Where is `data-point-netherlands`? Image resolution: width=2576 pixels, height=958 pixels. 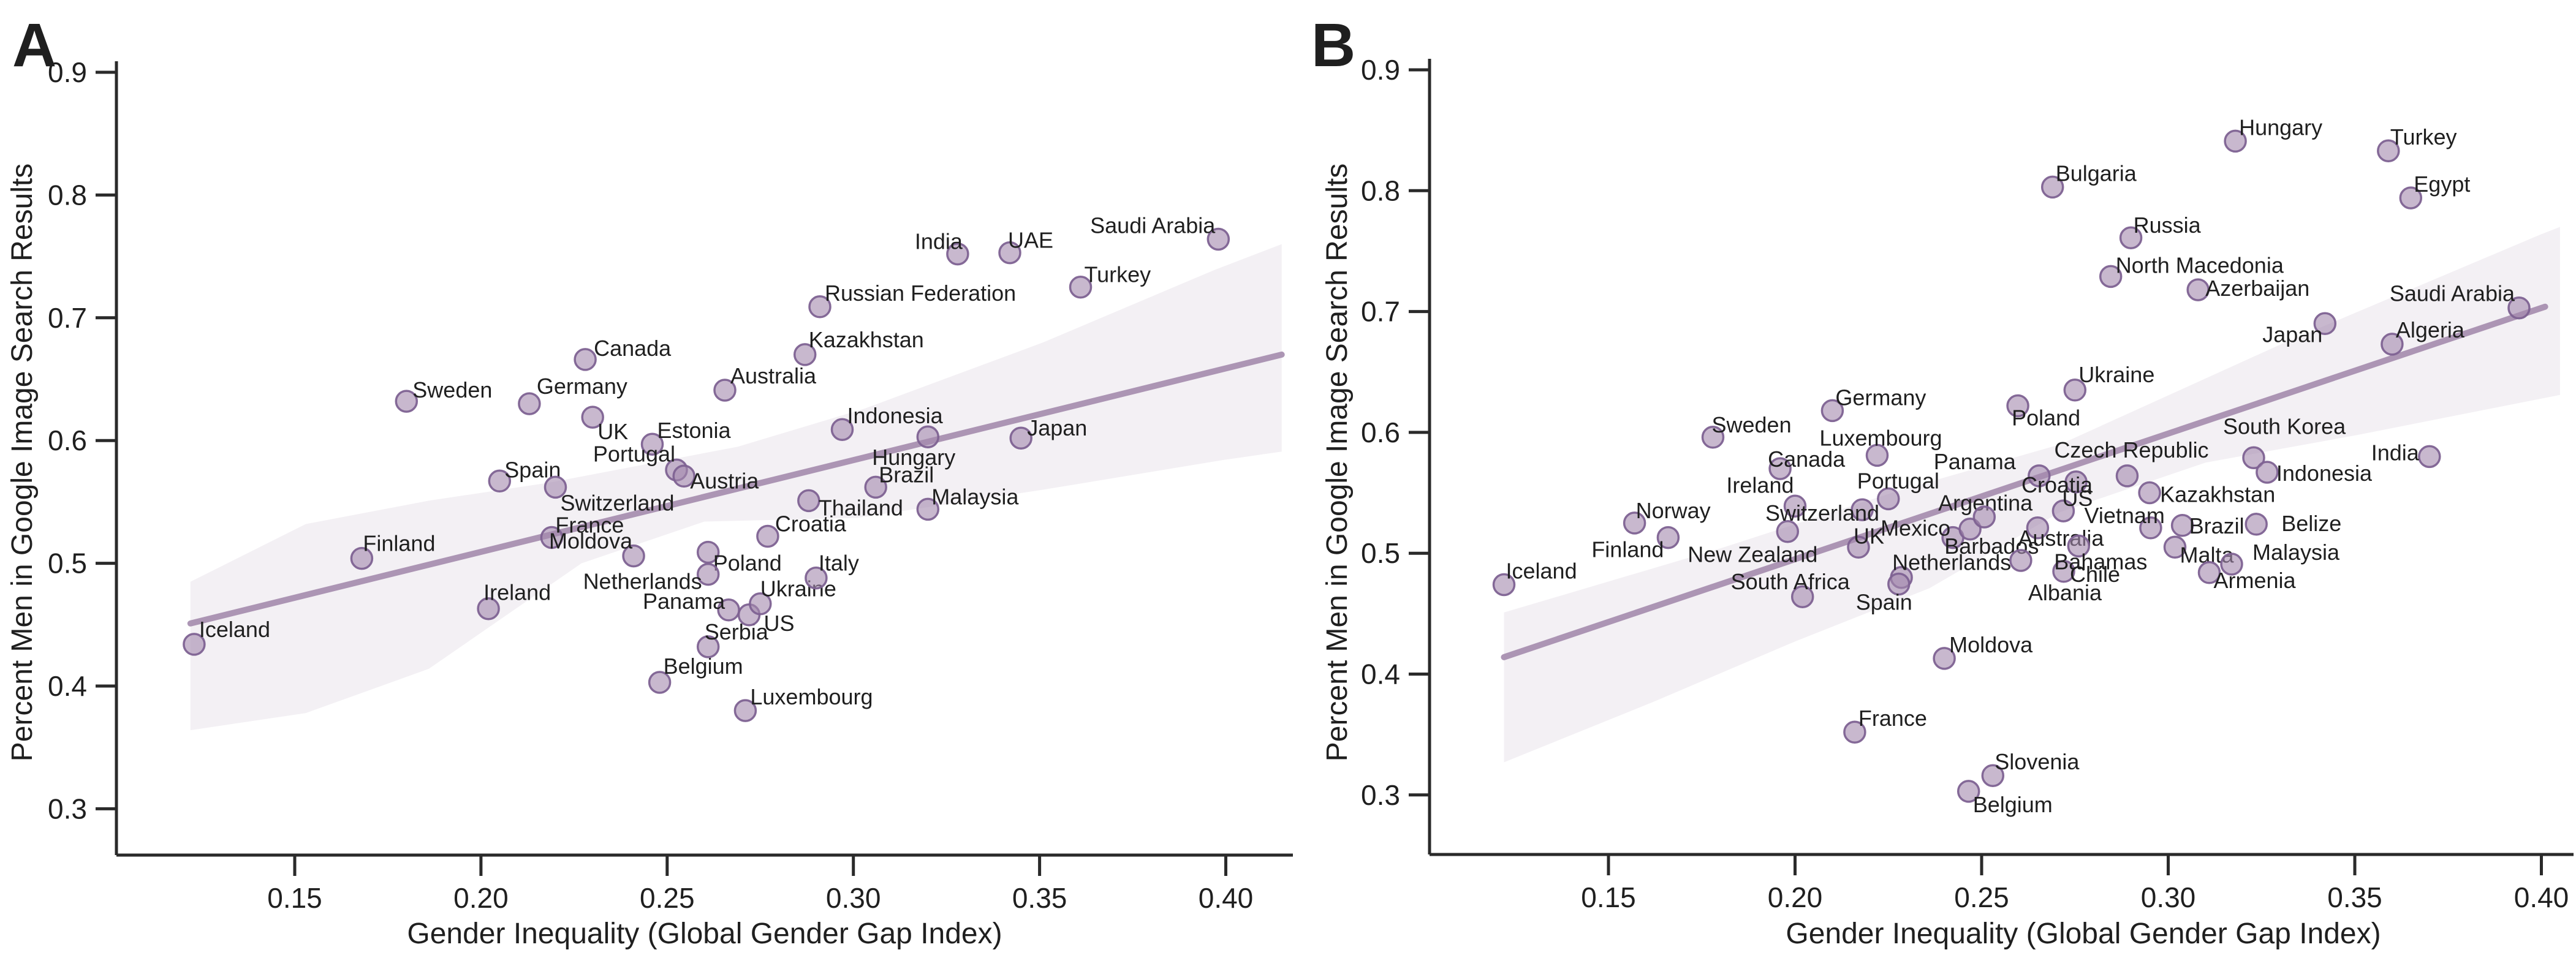 data-point-netherlands is located at coordinates (708, 574).